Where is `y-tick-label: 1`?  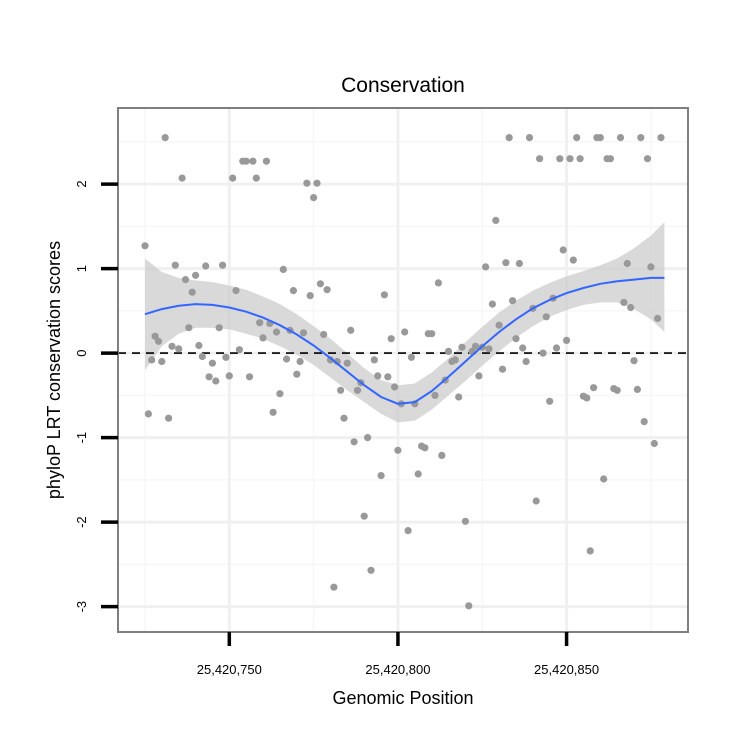
y-tick-label: 1 is located at coordinates (81, 268).